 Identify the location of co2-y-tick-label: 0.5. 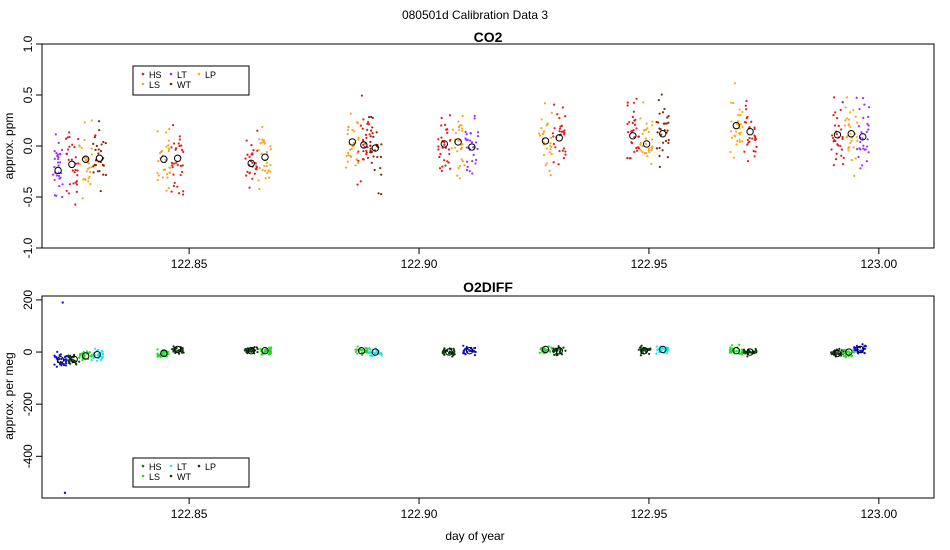
(28, 94).